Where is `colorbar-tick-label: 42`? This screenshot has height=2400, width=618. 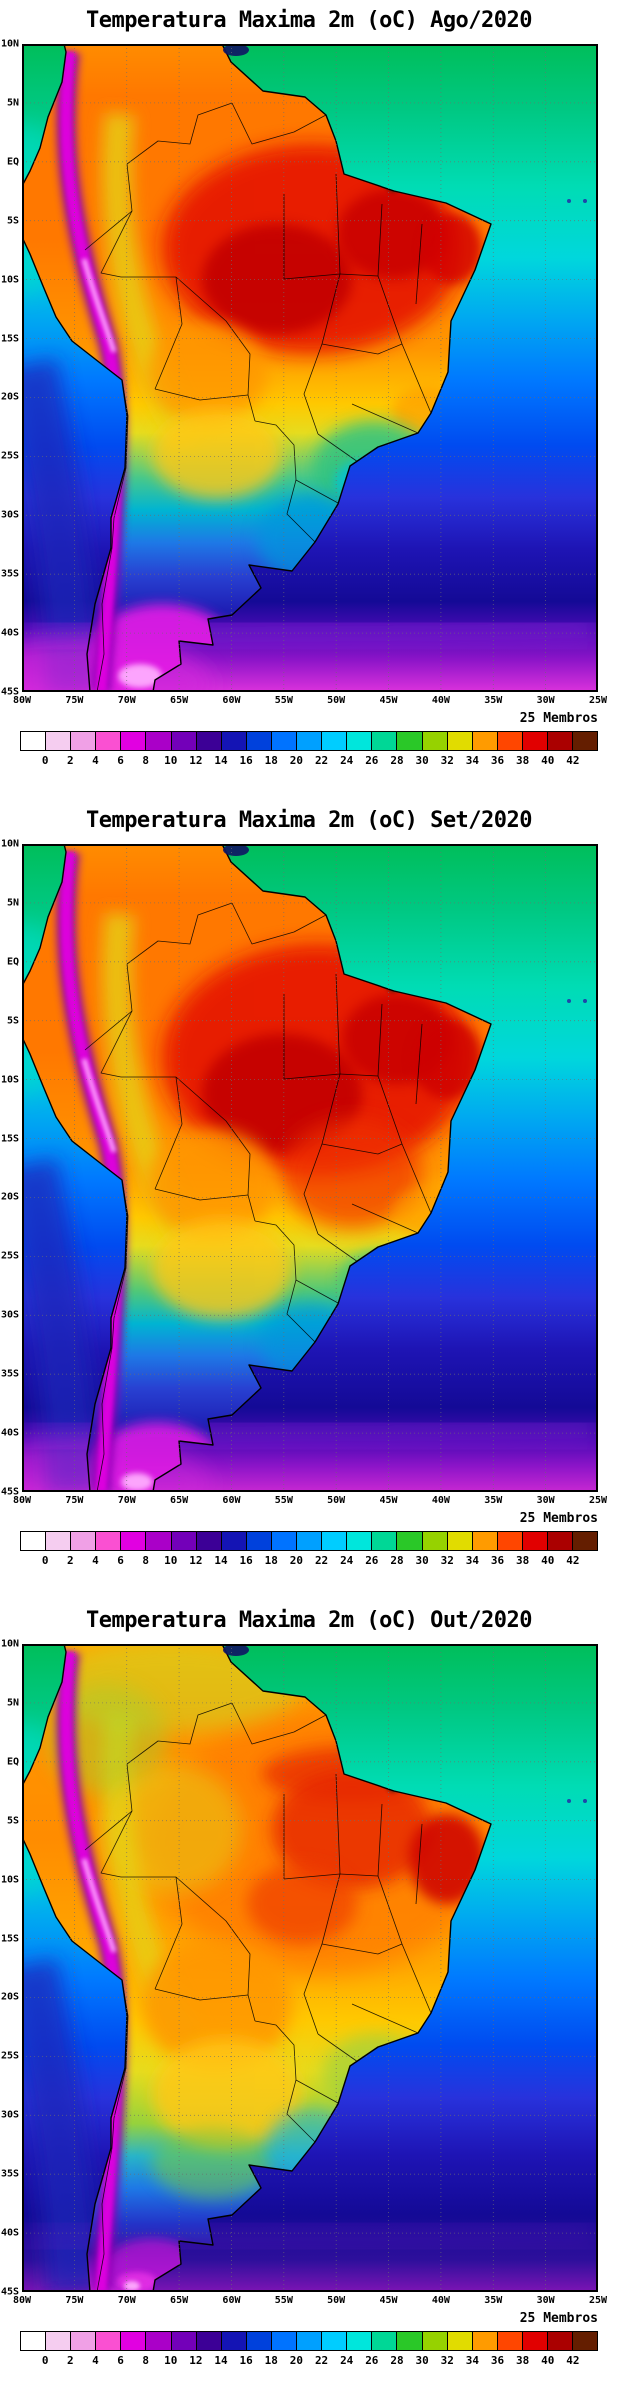
colorbar-tick-label: 42 is located at coordinates (573, 2360).